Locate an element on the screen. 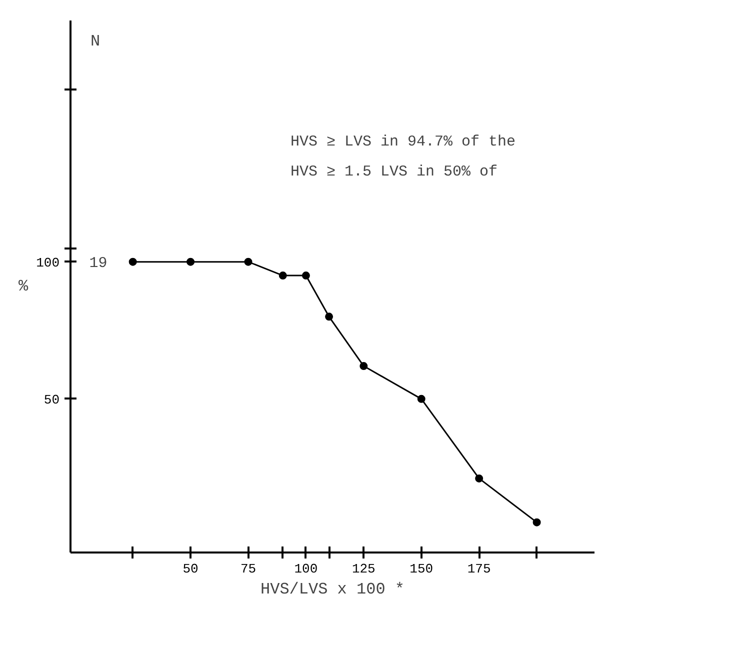 The width and height of the screenshot is (744, 662). x-axis-title: HVS/LVS x 100 * is located at coordinates (332, 589).